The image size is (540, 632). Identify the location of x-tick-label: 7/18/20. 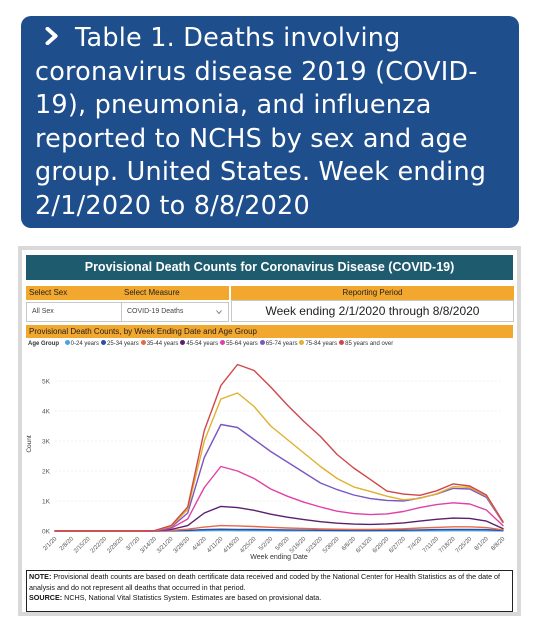
(447, 545).